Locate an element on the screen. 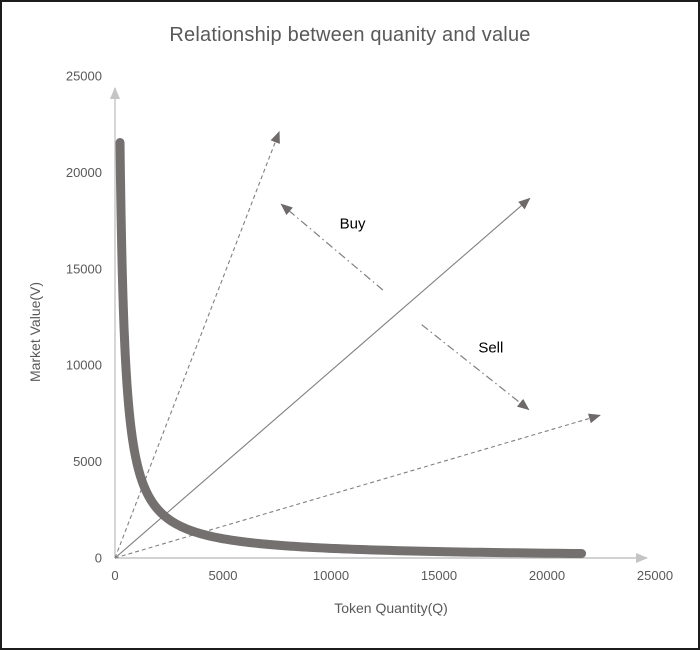 This screenshot has width=700, height=650. x-tick-label: 15000 is located at coordinates (439, 575).